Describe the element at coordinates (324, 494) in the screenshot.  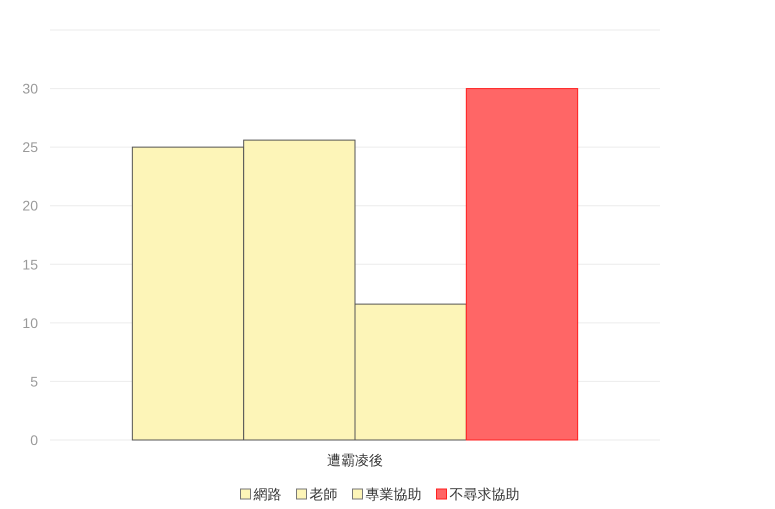
I see `legend-label: 老師` at that location.